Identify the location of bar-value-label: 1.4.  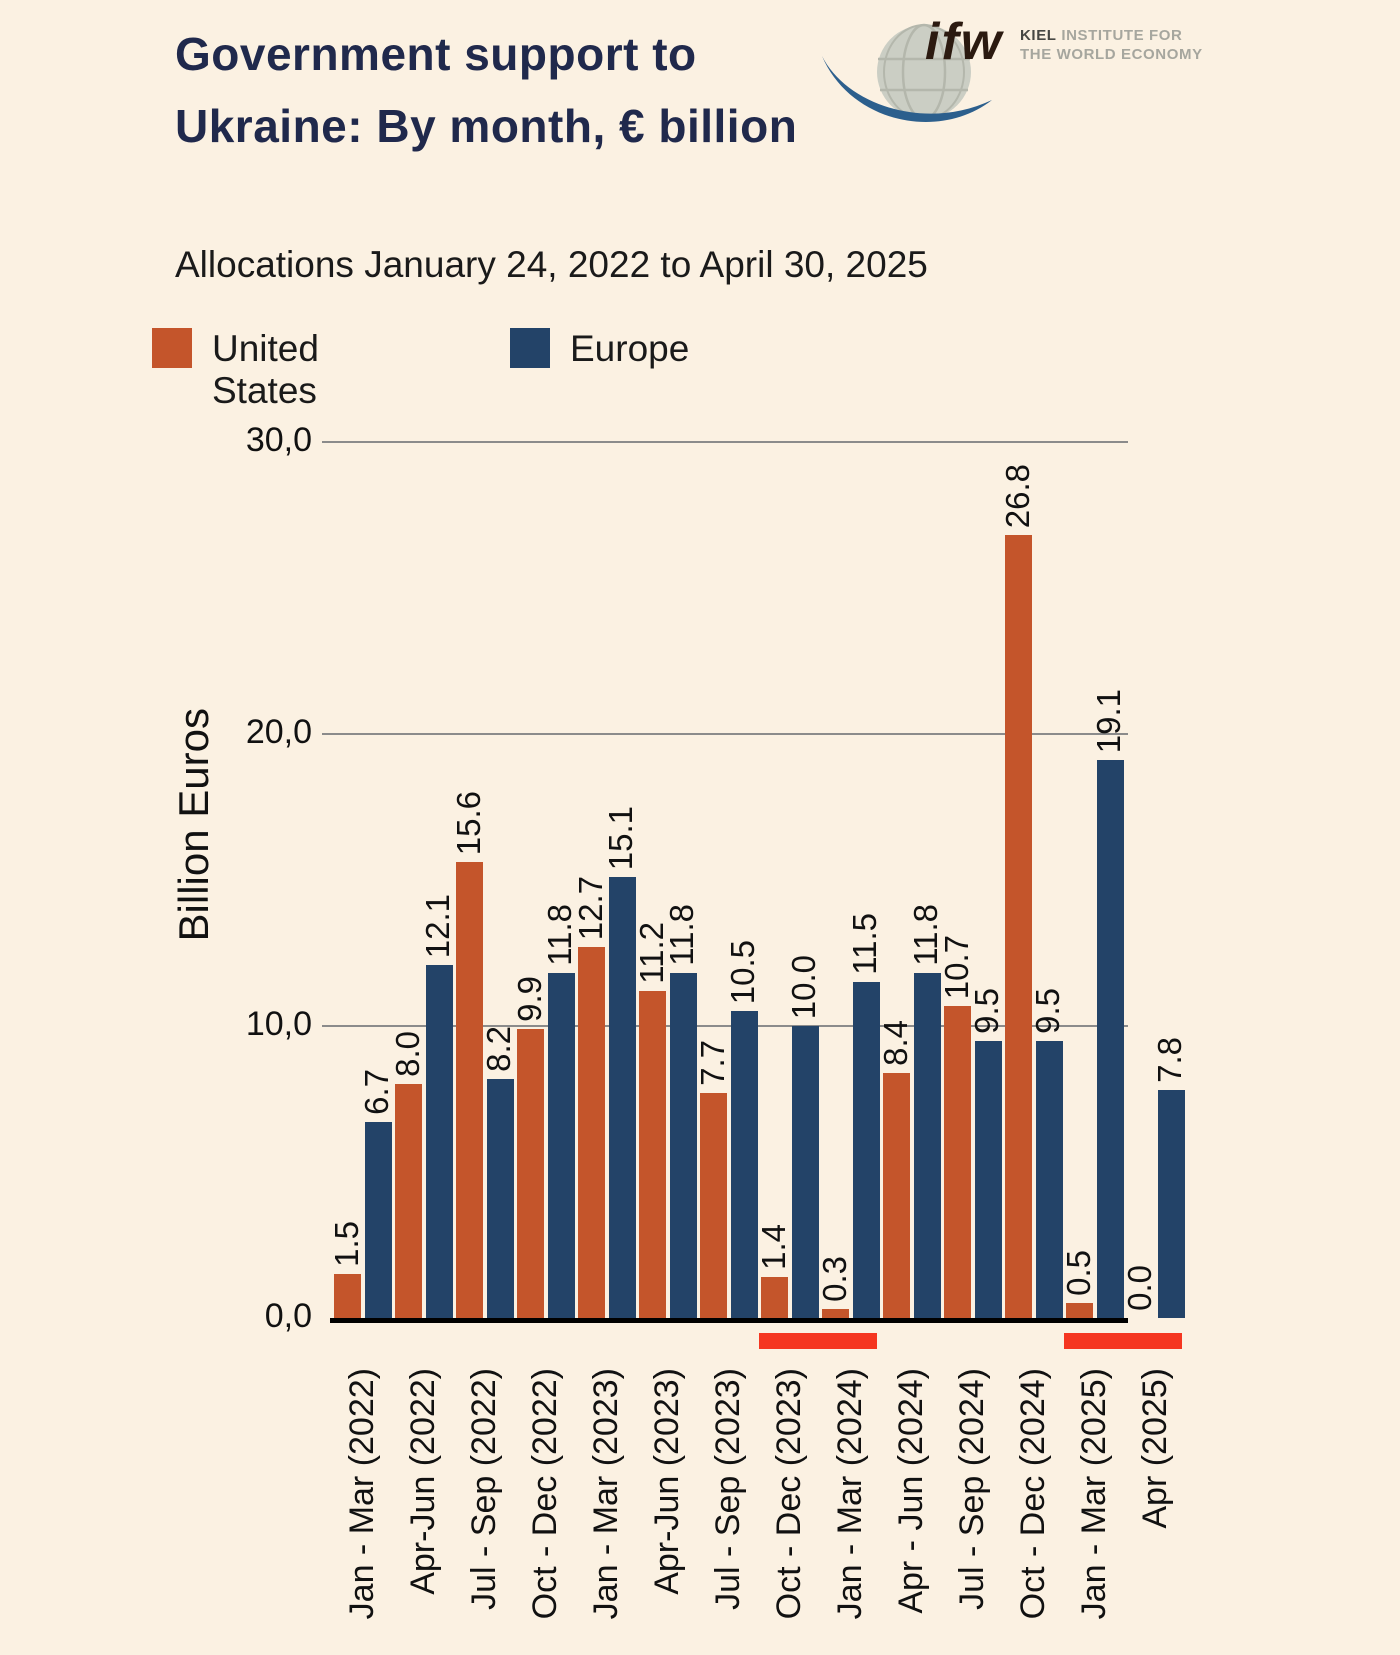
(773, 1247).